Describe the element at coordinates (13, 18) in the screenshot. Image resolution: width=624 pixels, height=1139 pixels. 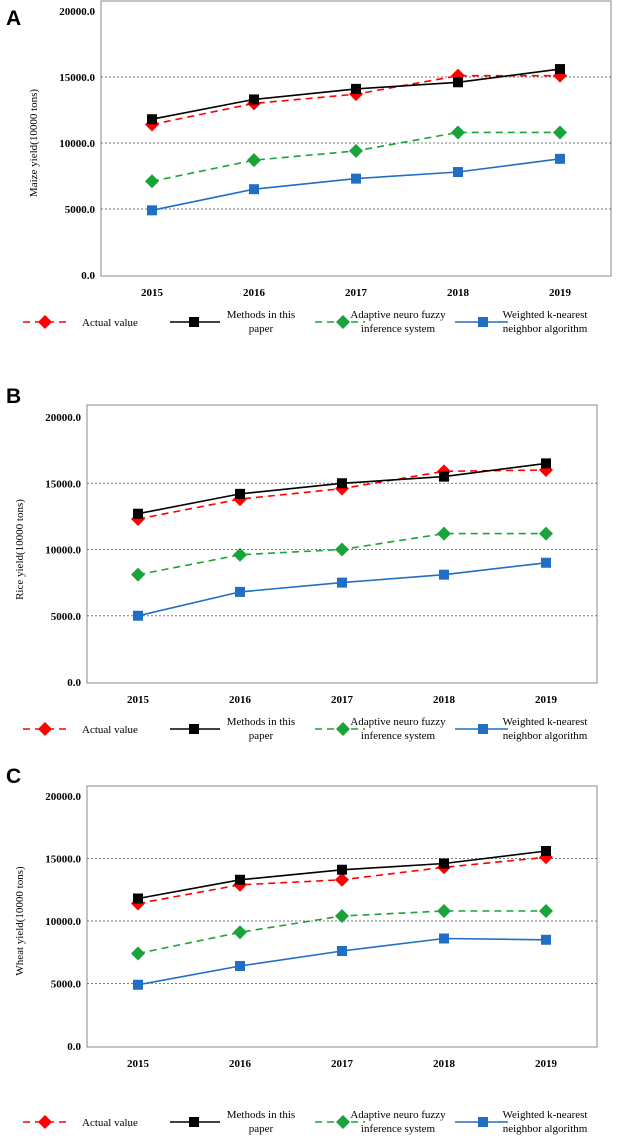
I see `panel-letter: A` at that location.